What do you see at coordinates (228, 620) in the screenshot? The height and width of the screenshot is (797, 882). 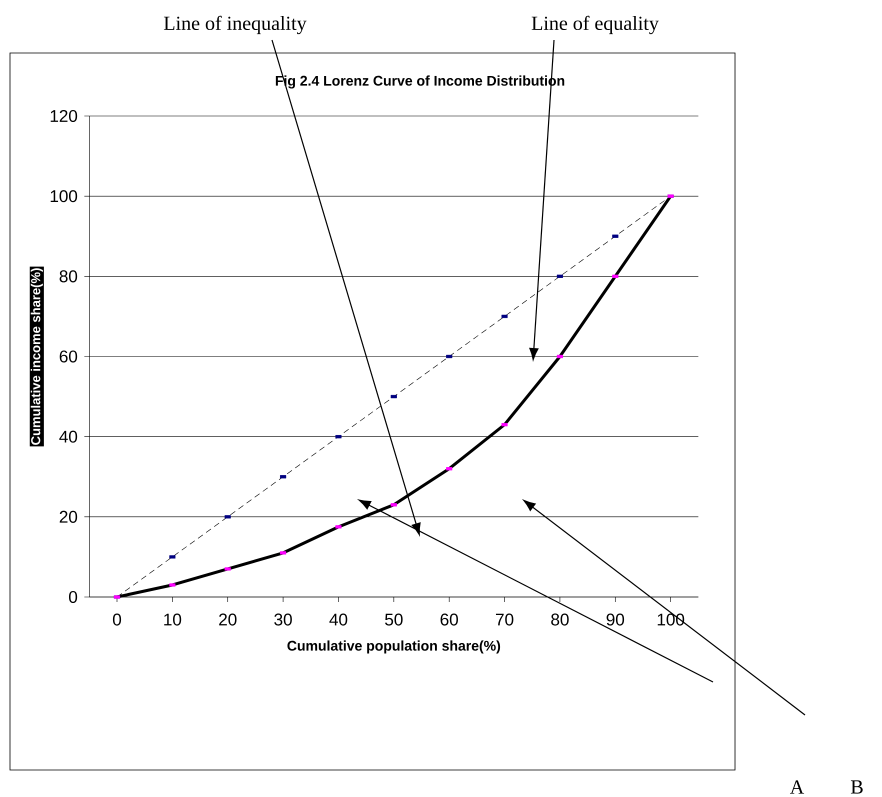 I see `x-tick-label: 20` at bounding box center [228, 620].